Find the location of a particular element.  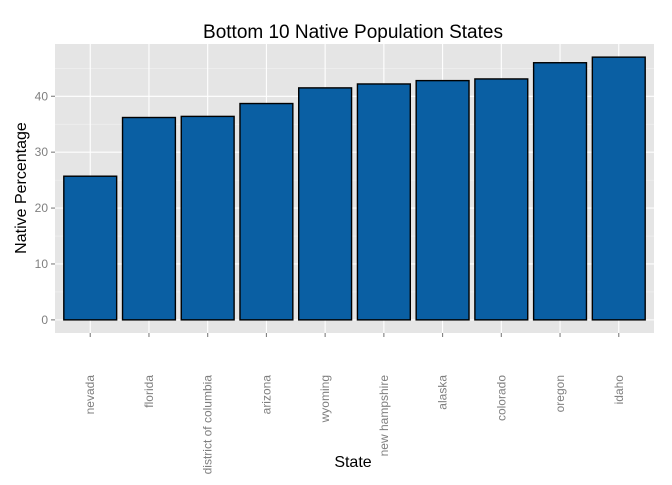

x-tick-label: wyoming is located at coordinates (325, 399).